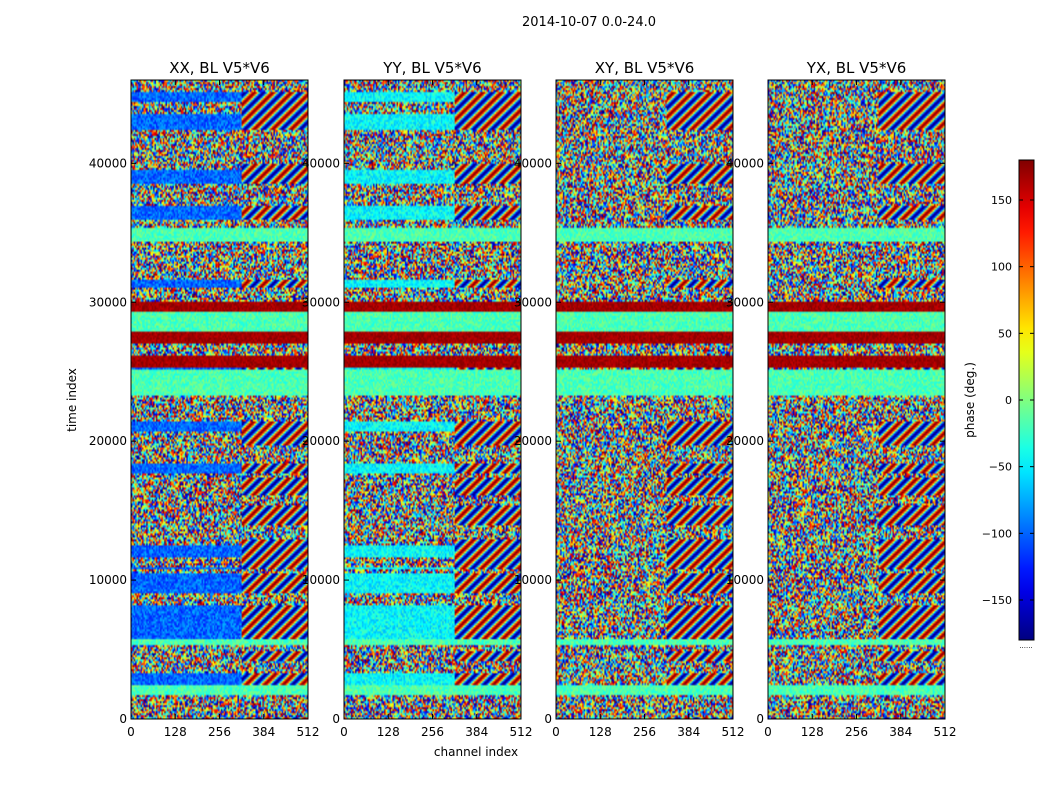 The width and height of the screenshot is (1050, 800). Describe the element at coordinates (970, 400) in the screenshot. I see `colorbar-label: phase (deg.)` at that location.